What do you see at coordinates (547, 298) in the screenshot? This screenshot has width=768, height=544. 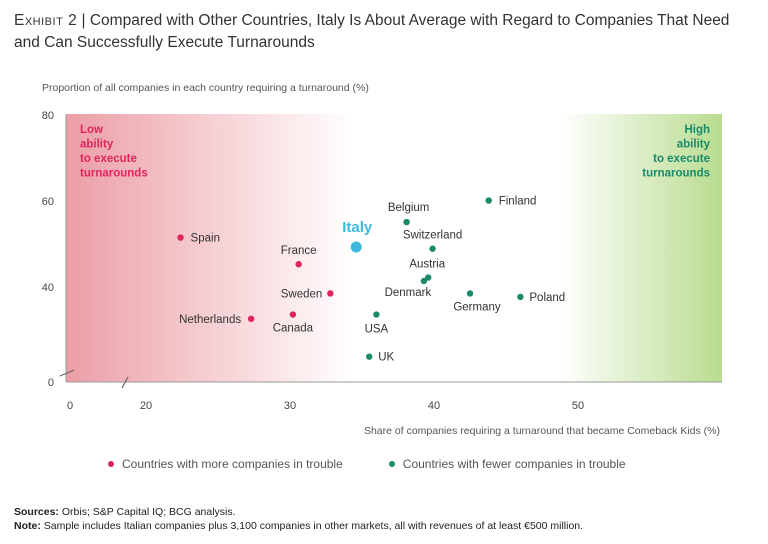 I see `point-label-poland: Poland` at bounding box center [547, 298].